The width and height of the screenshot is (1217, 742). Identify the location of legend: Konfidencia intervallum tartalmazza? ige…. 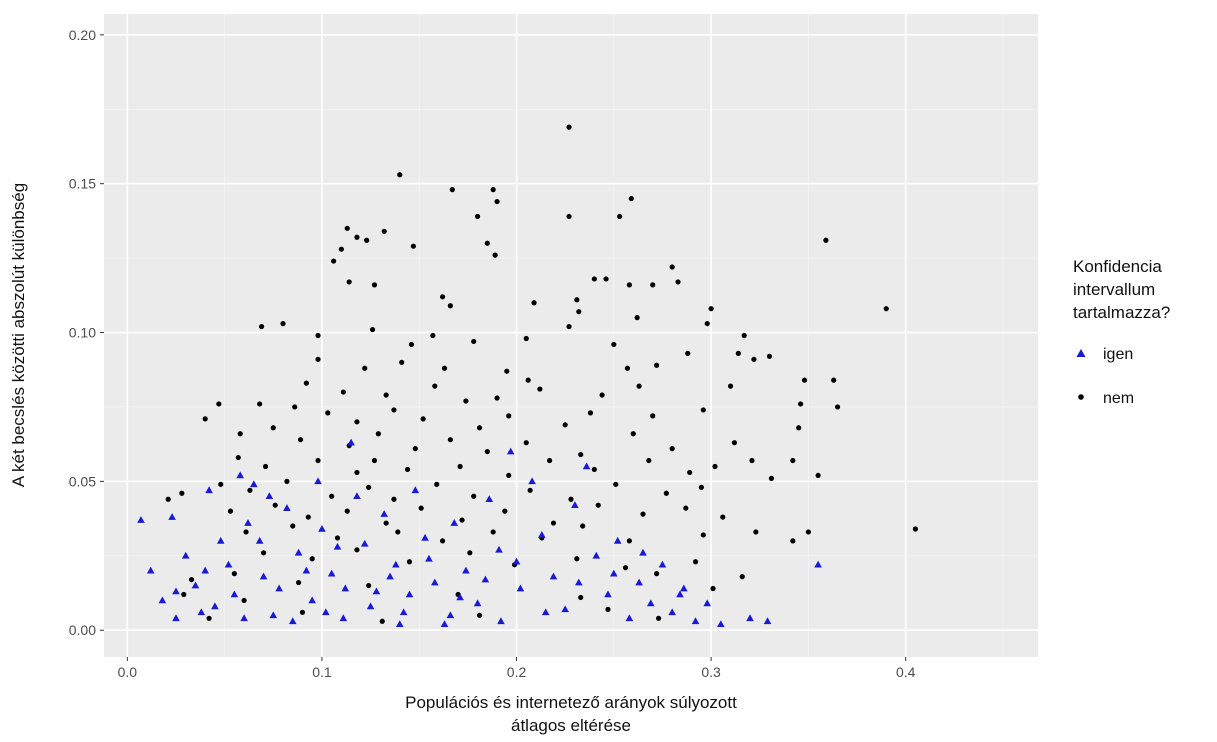
(1121, 332).